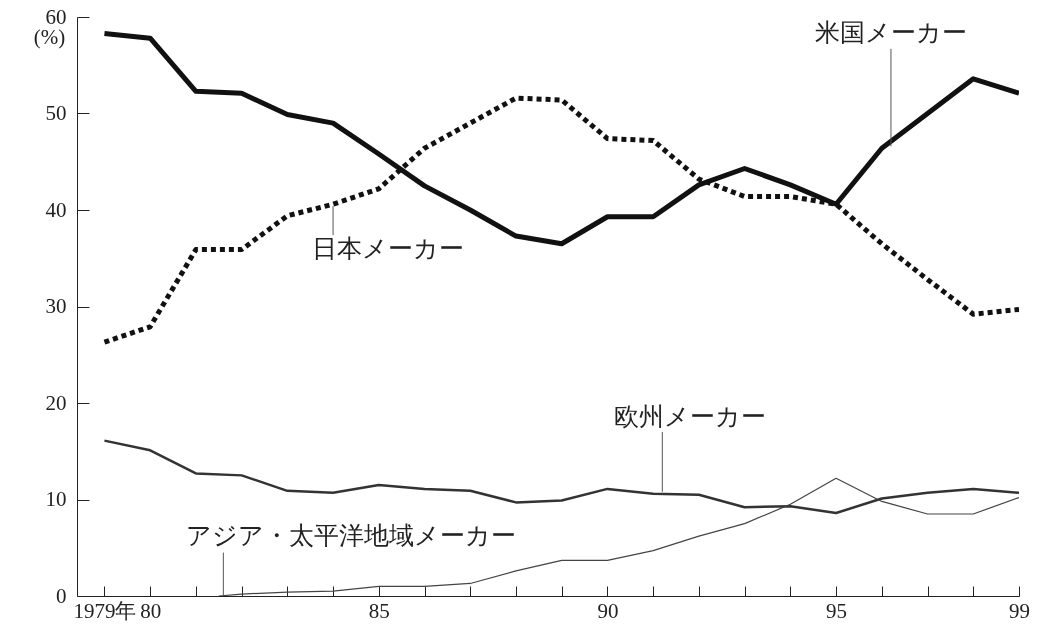 The height and width of the screenshot is (626, 1038). Describe the element at coordinates (56, 209) in the screenshot. I see `y-tick-label: 40` at that location.